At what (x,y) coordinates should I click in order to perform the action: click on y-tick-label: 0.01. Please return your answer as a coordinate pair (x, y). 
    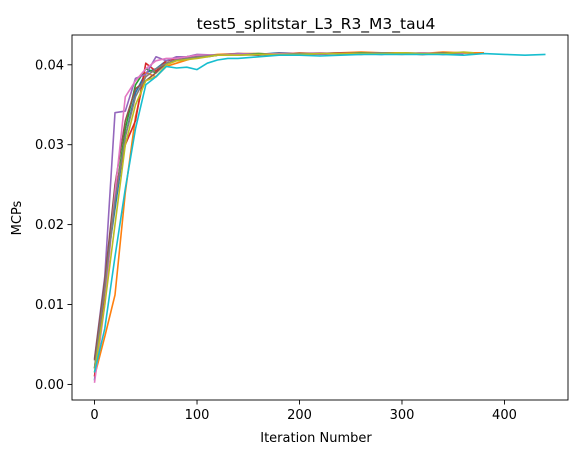
    Looking at the image, I should click on (49, 305).